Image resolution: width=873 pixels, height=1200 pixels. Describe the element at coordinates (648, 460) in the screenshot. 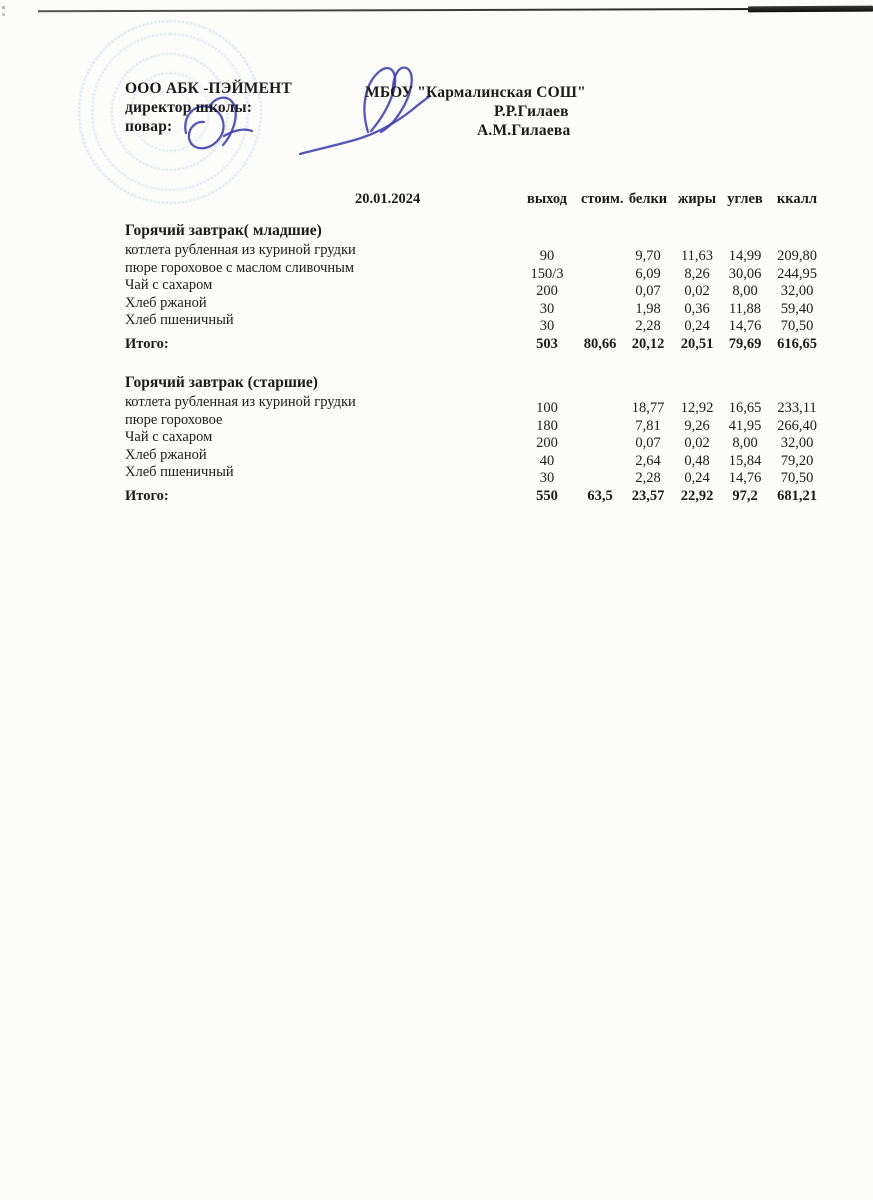

I see `value-cell: 2,64` at that location.